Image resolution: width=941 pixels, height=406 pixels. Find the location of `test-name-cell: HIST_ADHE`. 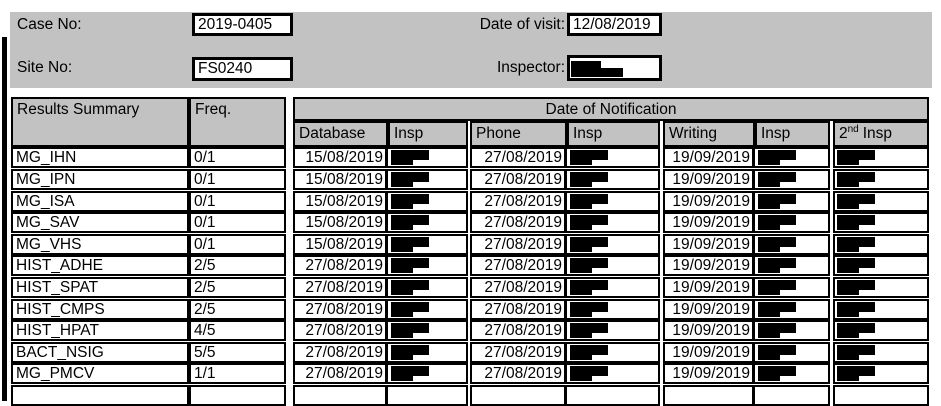

test-name-cell: HIST_ADHE is located at coordinates (100, 266).